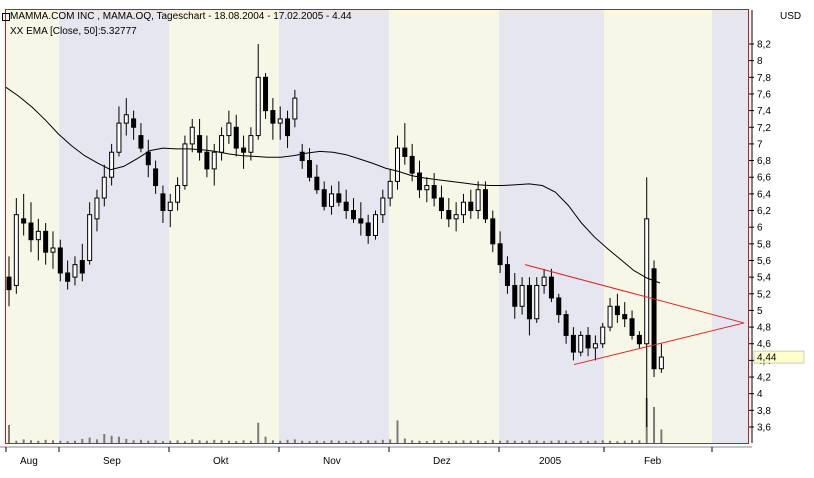 The height and width of the screenshot is (478, 814). I want to click on ema-legend: XX EMA [Close, 50]:5.32777, so click(73, 31).